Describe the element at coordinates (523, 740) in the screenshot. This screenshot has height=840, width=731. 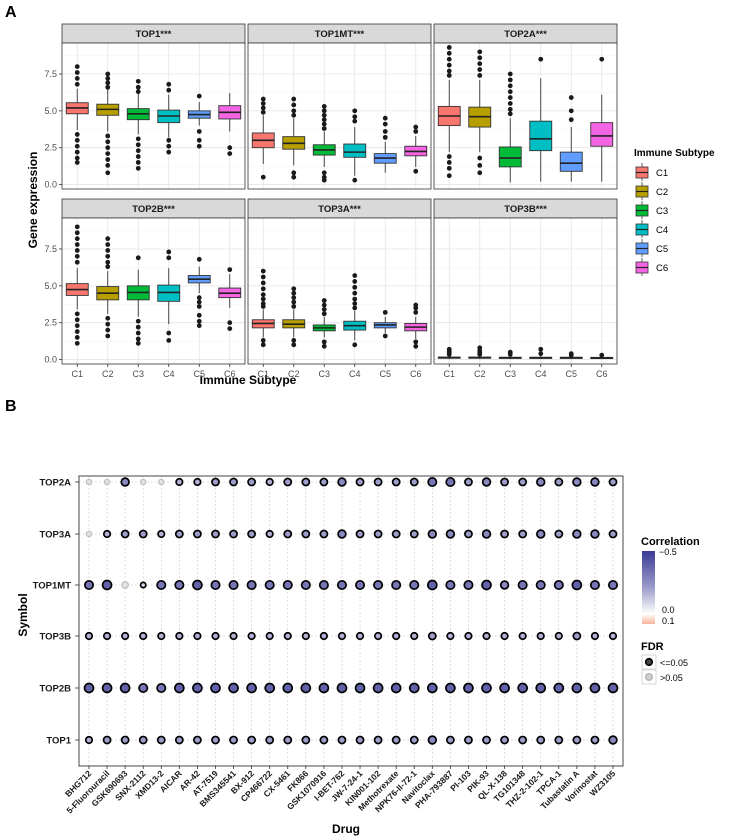
I see `dot-TOP1-TG101348` at that location.